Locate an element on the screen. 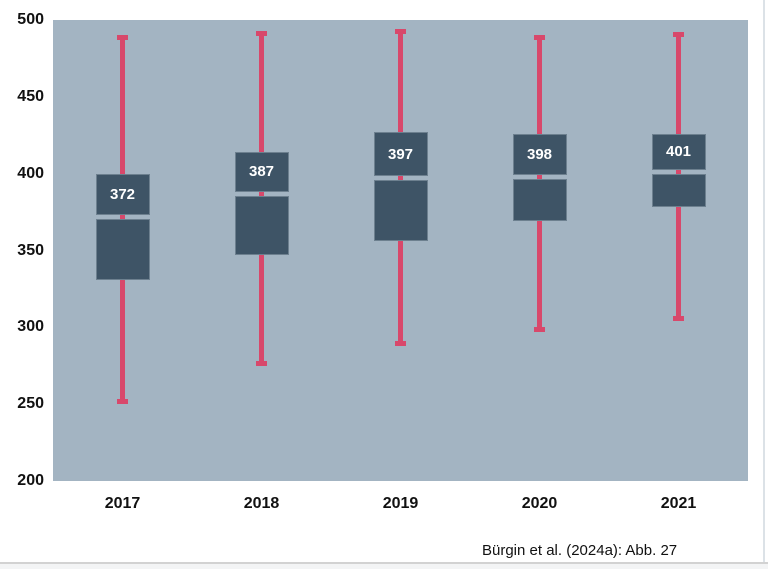 The width and height of the screenshot is (768, 569). chart-caption: Bürgin et al. (2024a): Abb. 27 is located at coordinates (580, 550).